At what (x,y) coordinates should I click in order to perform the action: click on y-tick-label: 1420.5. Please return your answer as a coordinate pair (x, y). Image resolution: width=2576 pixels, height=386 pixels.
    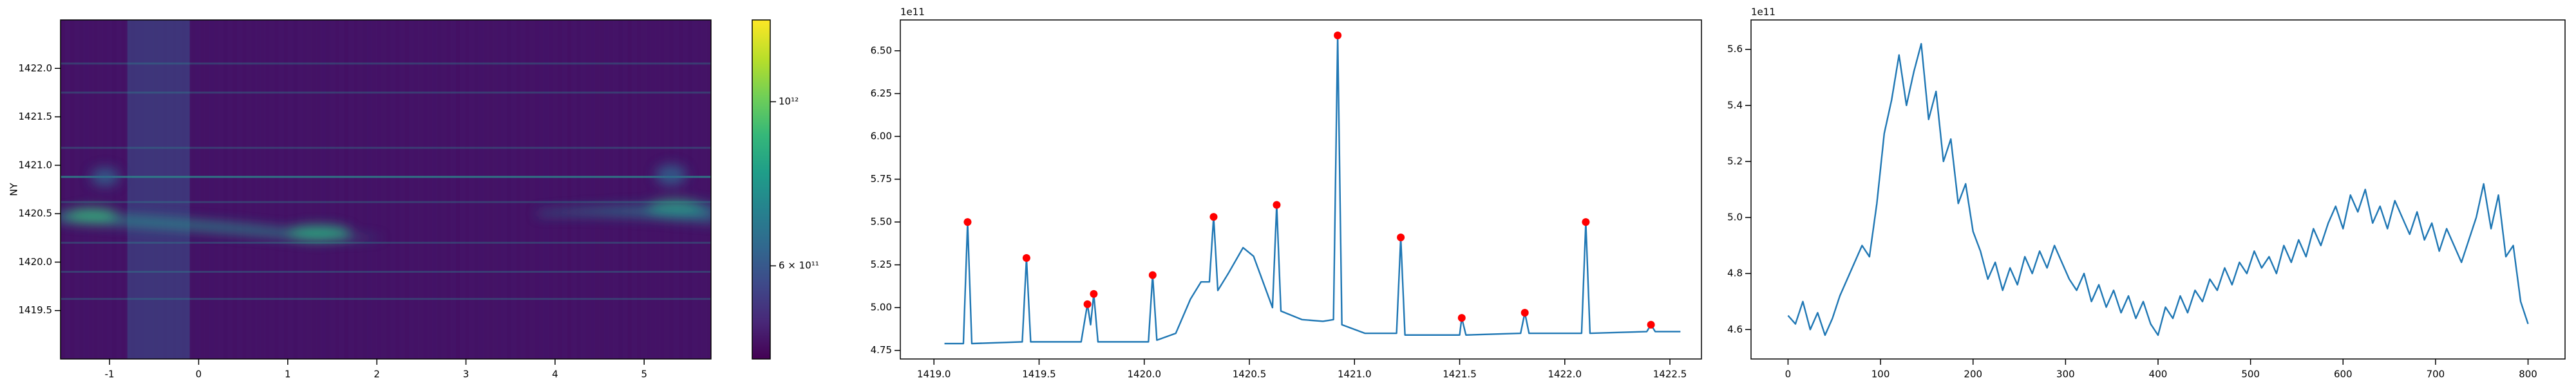
    Looking at the image, I should click on (36, 213).